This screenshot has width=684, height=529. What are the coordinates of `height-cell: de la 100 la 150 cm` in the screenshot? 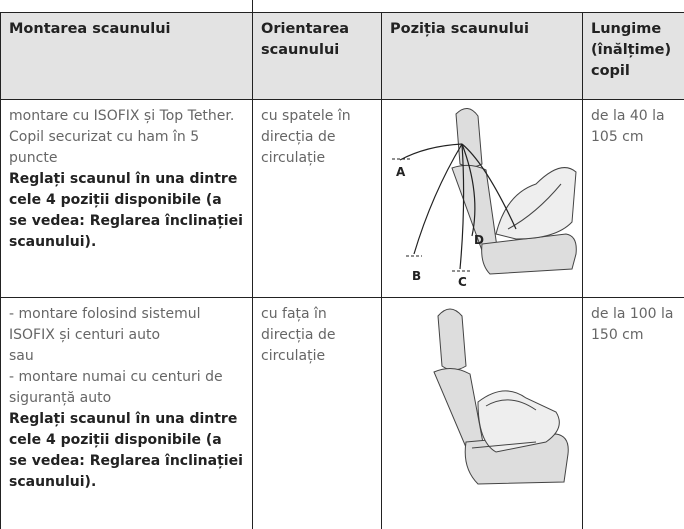 It's located at (633, 413).